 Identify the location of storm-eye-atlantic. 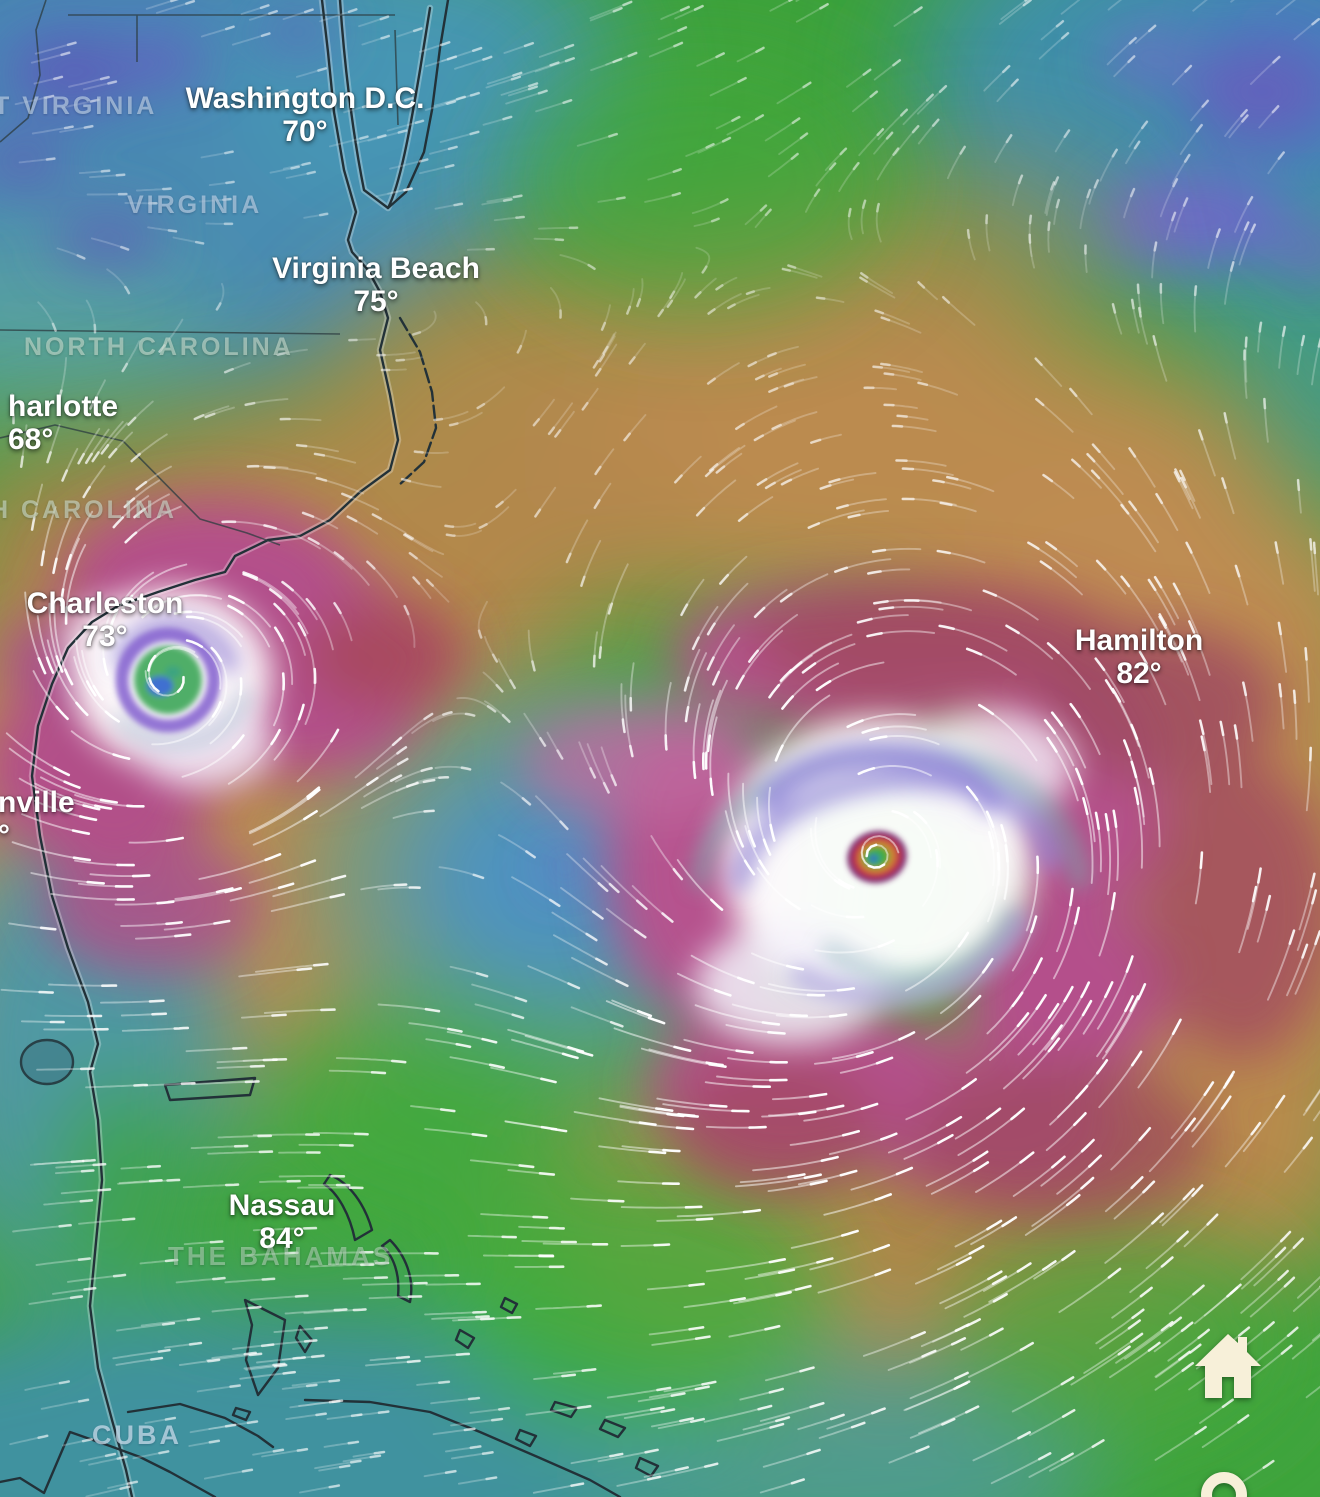
(877, 857).